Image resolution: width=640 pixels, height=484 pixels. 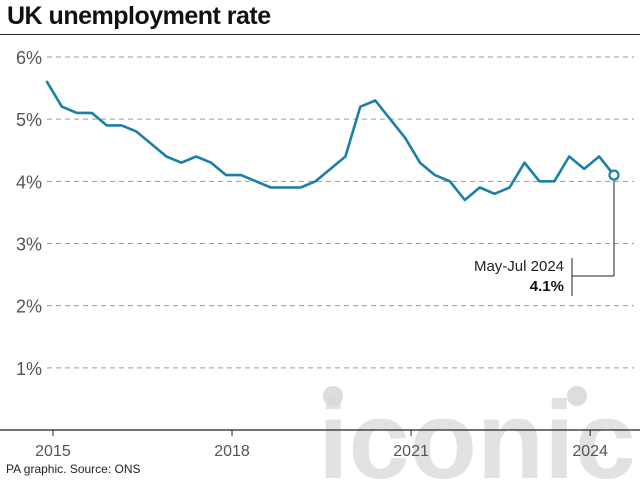 I want to click on highlight-marker, so click(x=614, y=175).